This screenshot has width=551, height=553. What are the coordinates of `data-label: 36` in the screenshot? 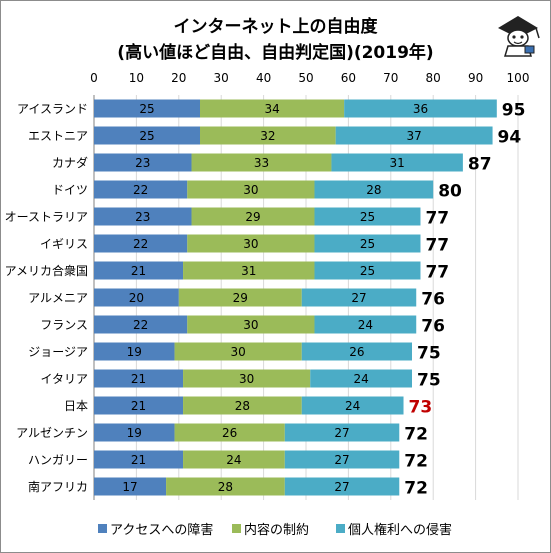 It's located at (420, 109).